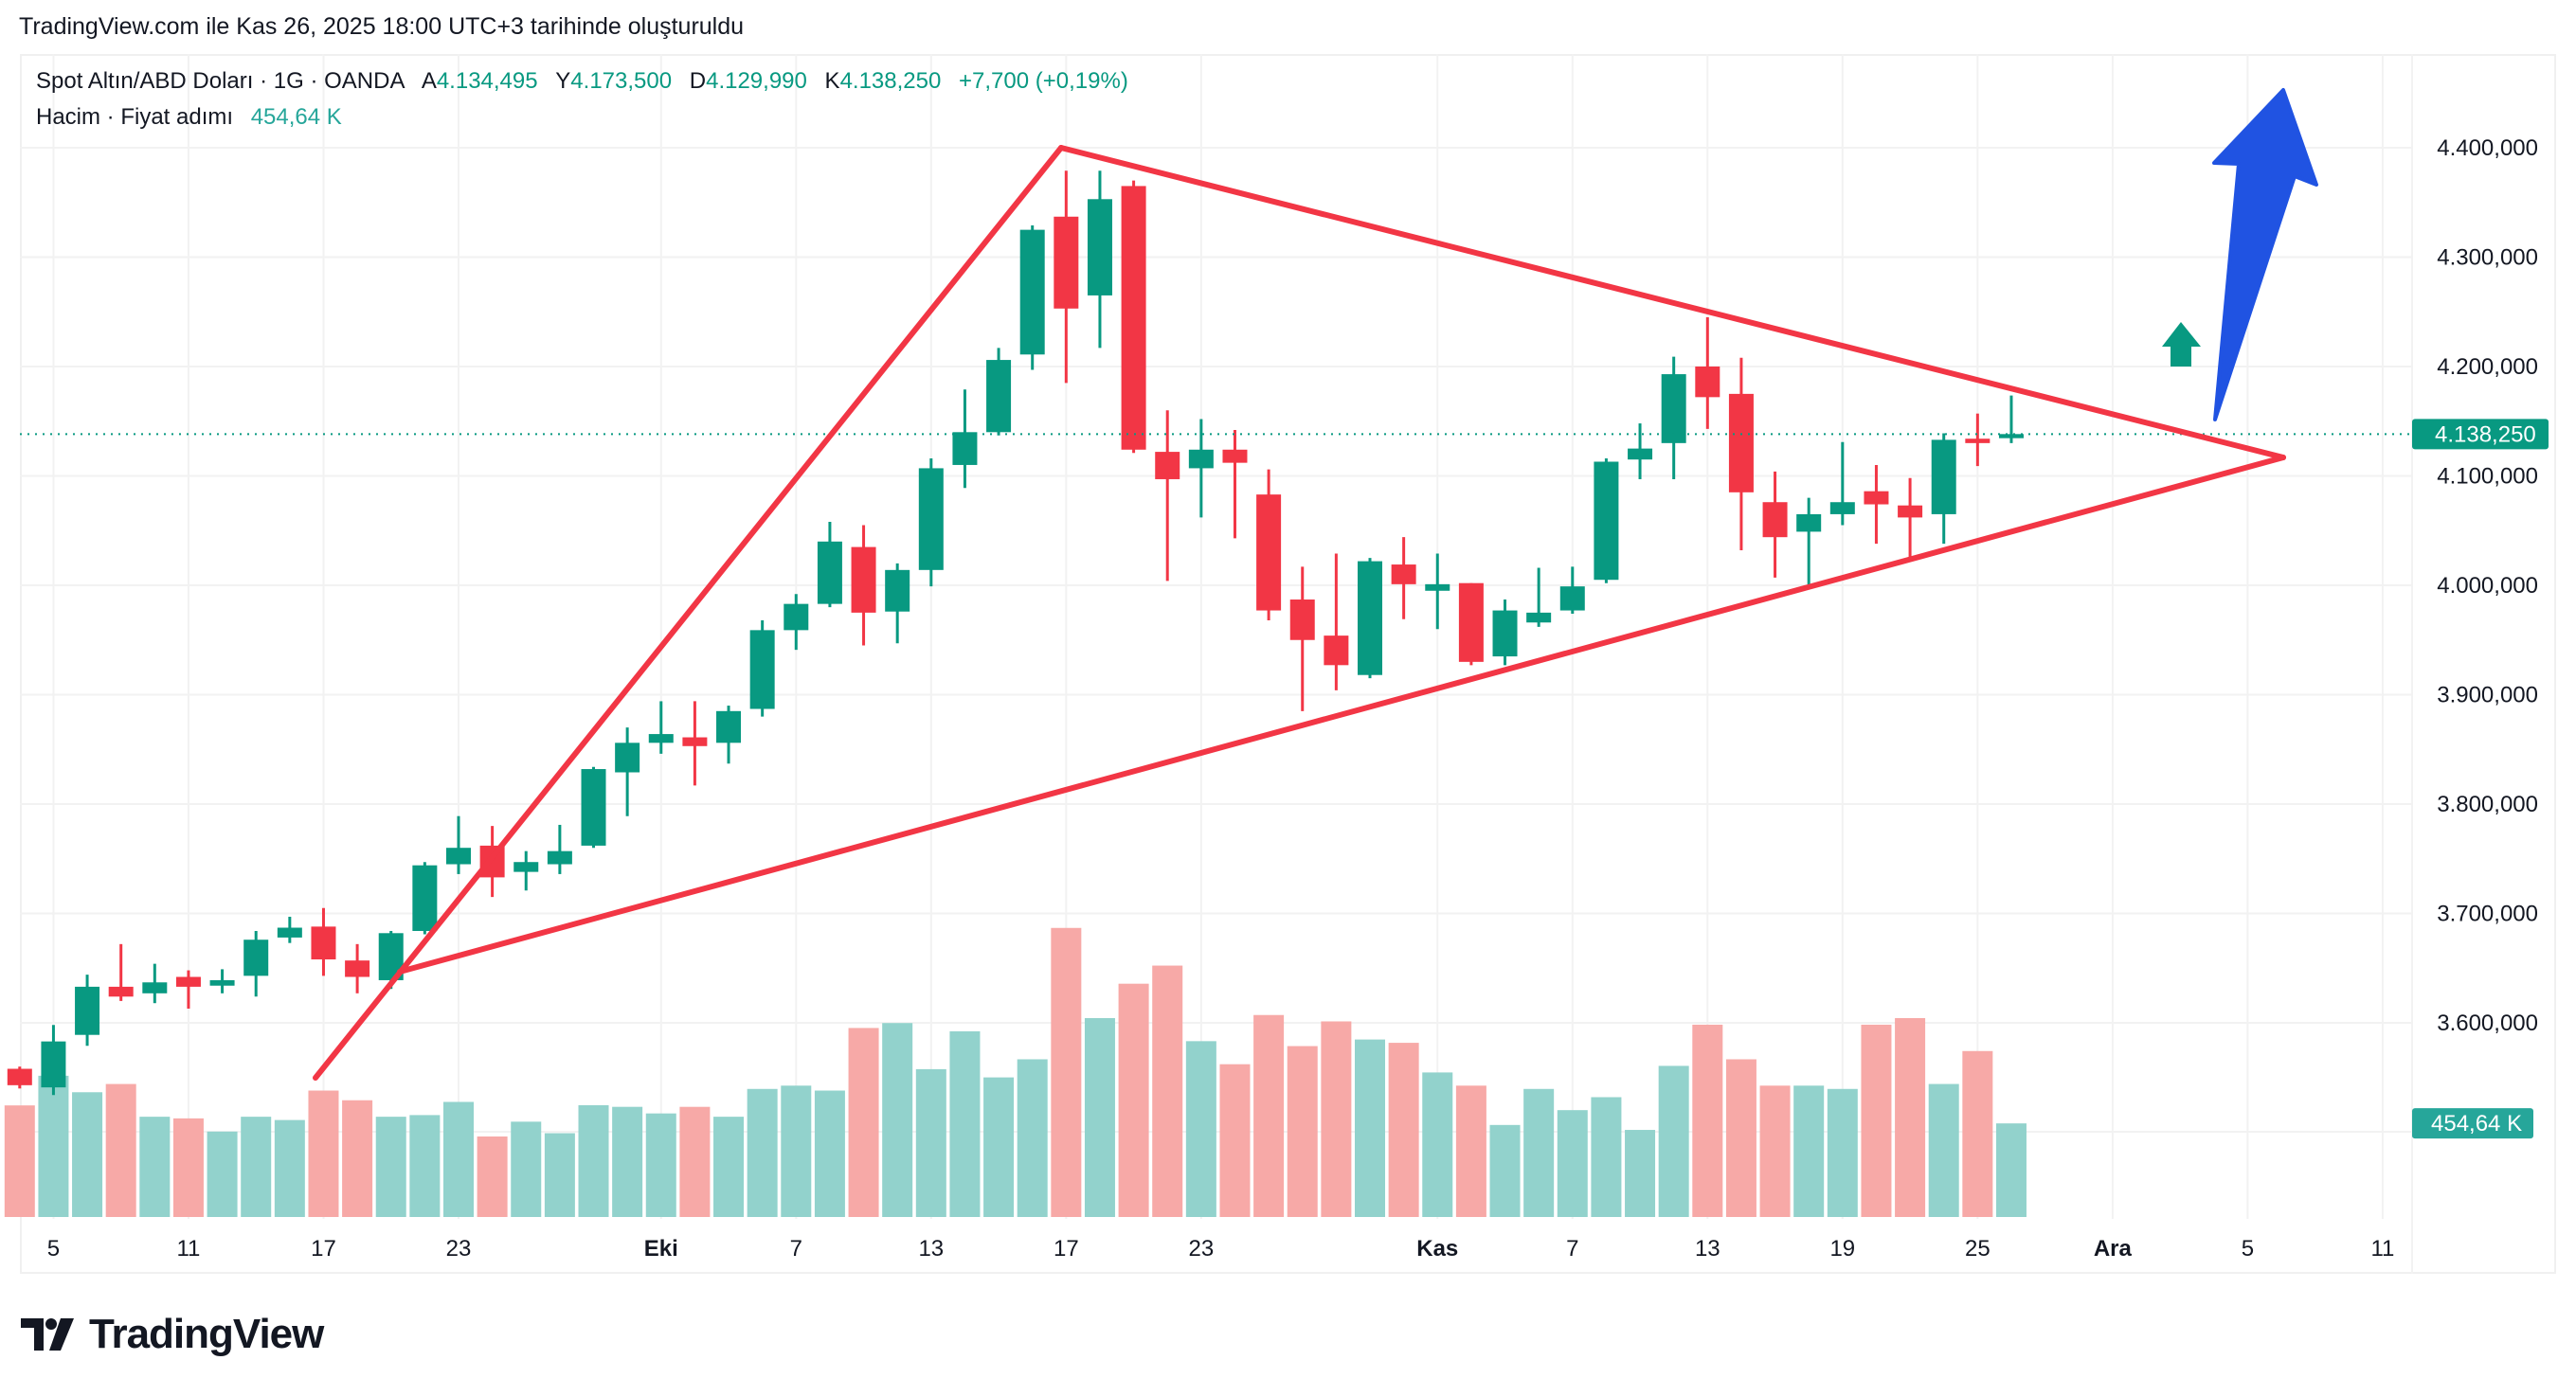 This screenshot has height=1396, width=2576. Describe the element at coordinates (172, 1334) in the screenshot. I see `tradingview-logo: TradingView` at that location.